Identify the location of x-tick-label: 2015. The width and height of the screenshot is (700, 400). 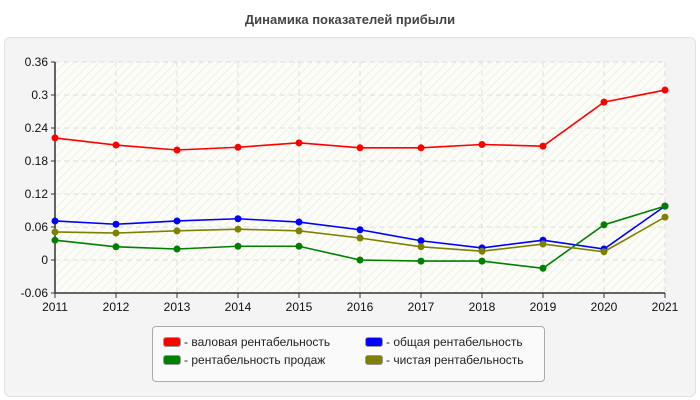
(299, 307).